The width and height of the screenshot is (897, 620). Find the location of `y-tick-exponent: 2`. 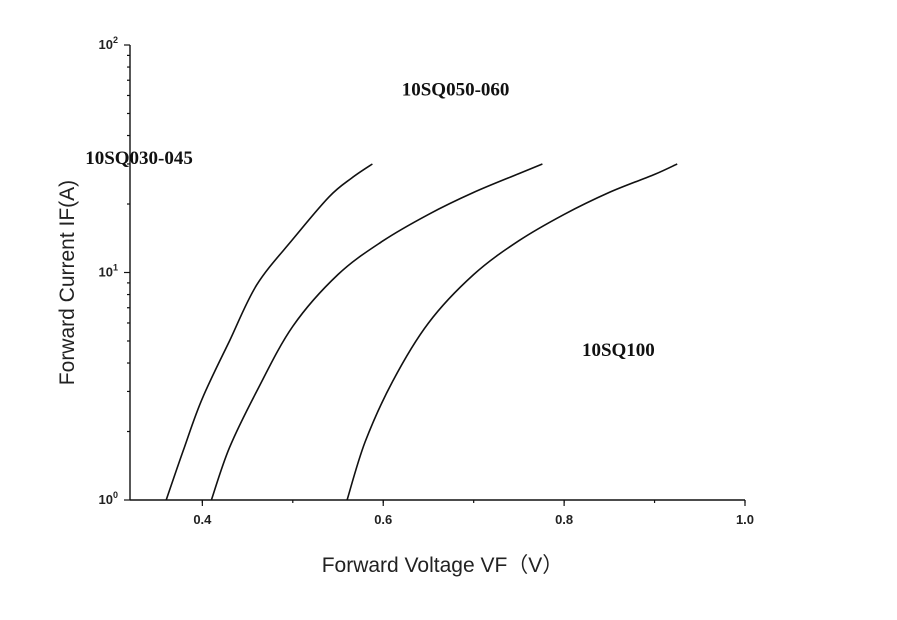

y-tick-exponent: 2 is located at coordinates (115, 40).